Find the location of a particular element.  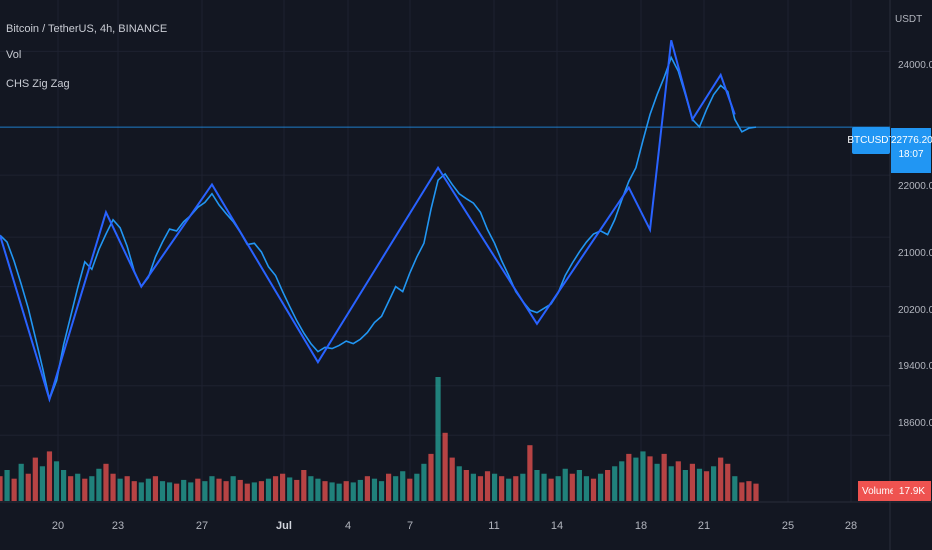

last-price-badge: 22776.20 18:07 is located at coordinates (911, 150).